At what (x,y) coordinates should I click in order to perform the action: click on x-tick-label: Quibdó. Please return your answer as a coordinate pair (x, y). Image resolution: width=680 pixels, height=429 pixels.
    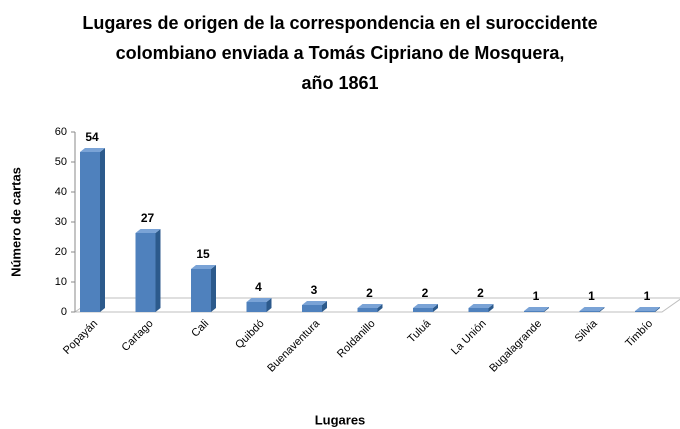
    Looking at the image, I should click on (250, 335).